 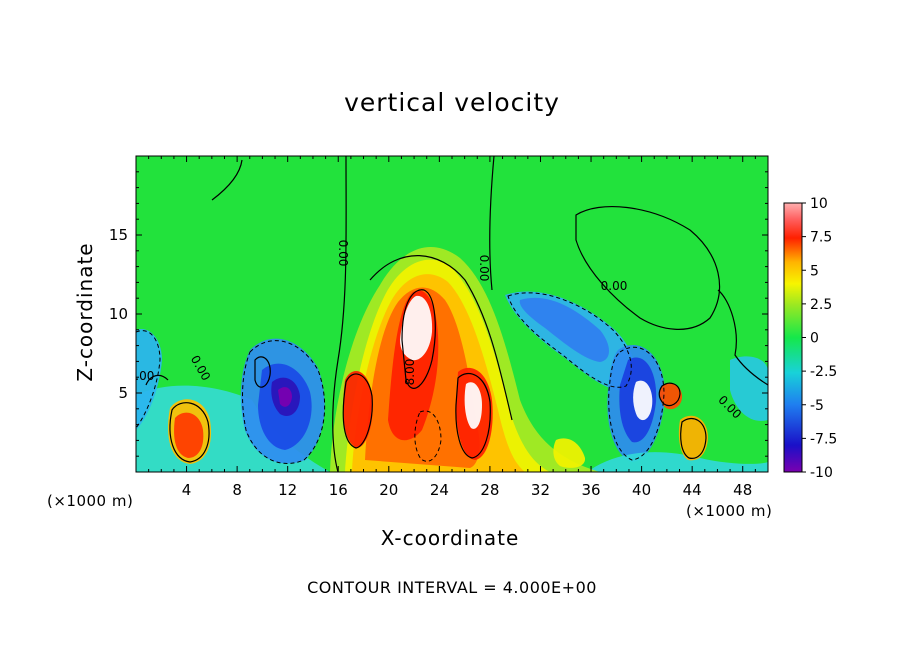 I want to click on colorbar-tick-label: 0, so click(x=814, y=339).